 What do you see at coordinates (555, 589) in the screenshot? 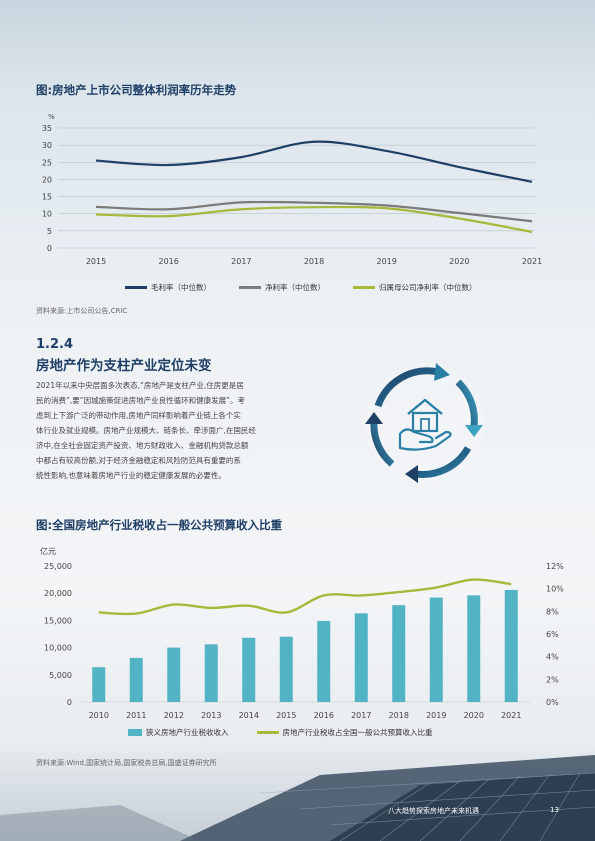
I see `y2-tick-label: 10%` at bounding box center [555, 589].